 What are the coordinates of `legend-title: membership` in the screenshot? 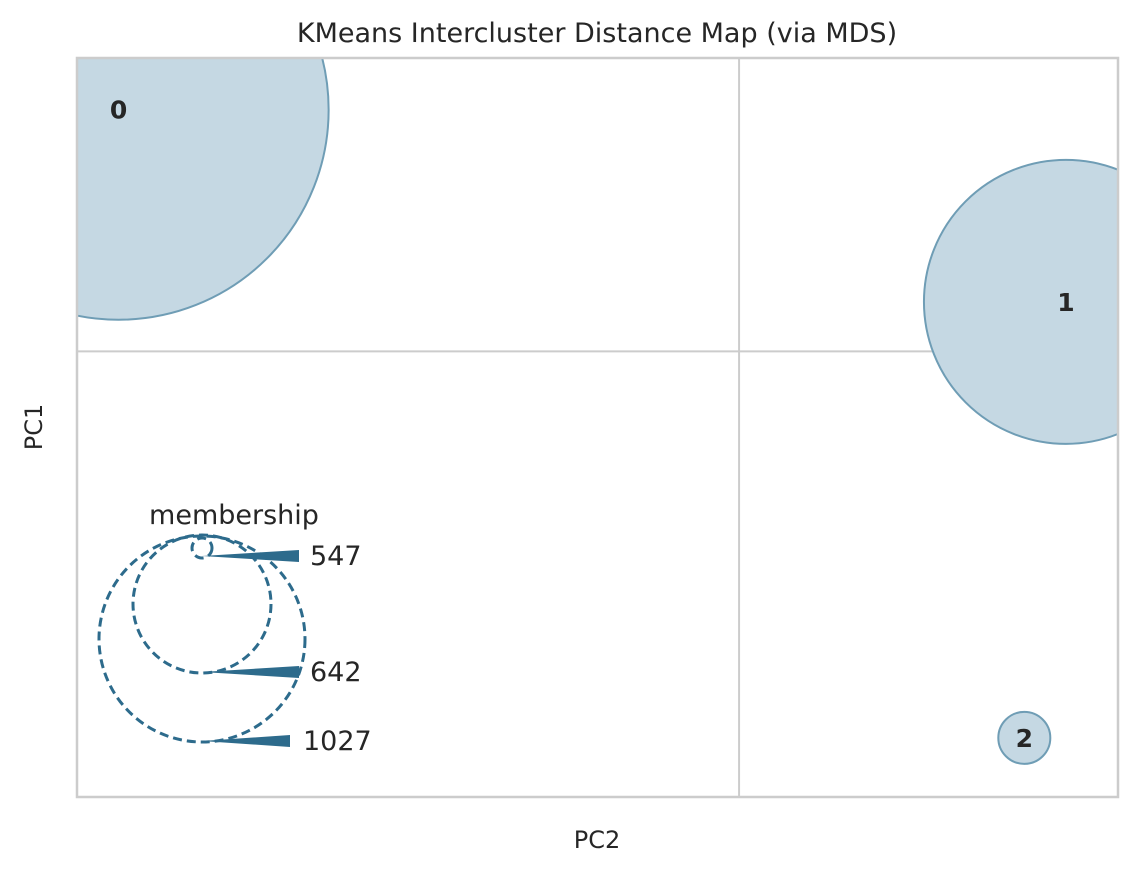 It's located at (234, 515).